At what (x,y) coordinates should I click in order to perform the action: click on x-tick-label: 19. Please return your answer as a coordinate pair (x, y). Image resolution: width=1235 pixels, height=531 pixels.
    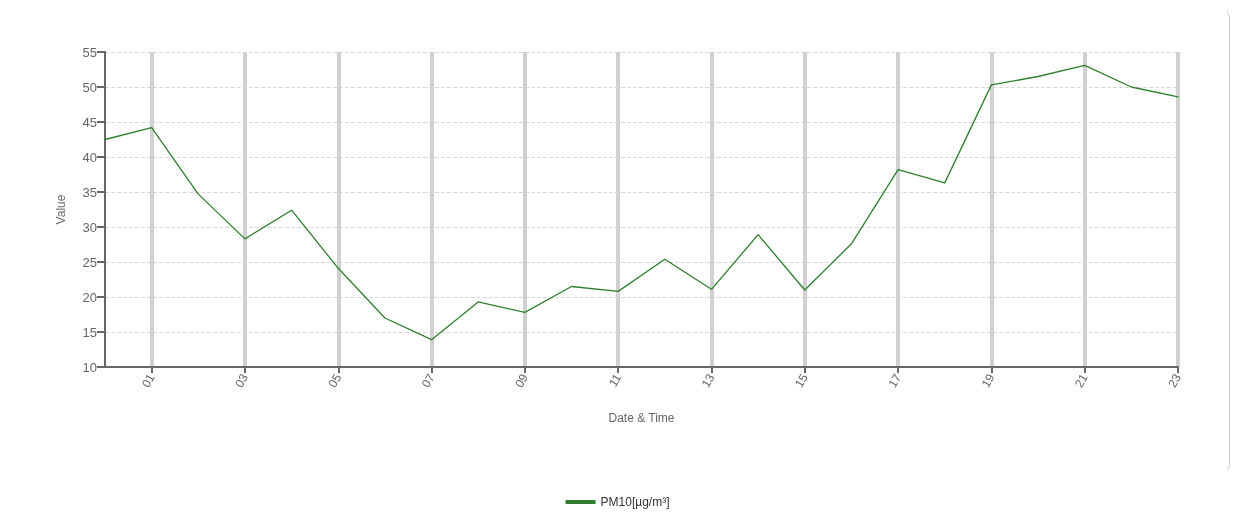
    Looking at the image, I should click on (988, 381).